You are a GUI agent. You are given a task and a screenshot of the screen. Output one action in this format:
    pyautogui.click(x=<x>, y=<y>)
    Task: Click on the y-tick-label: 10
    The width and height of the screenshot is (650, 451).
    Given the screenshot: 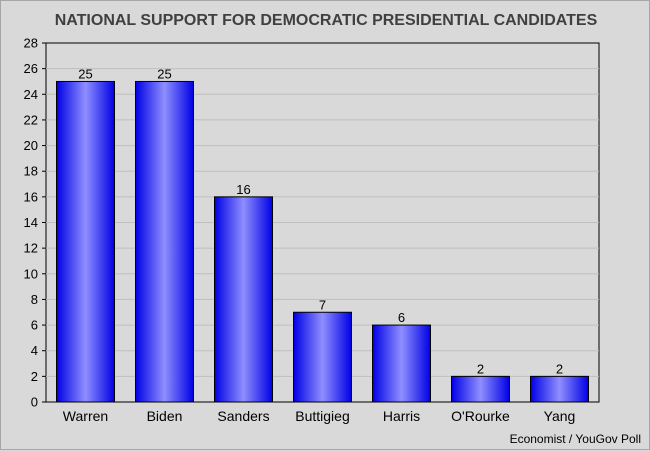 What is the action you would take?
    pyautogui.click(x=31, y=273)
    